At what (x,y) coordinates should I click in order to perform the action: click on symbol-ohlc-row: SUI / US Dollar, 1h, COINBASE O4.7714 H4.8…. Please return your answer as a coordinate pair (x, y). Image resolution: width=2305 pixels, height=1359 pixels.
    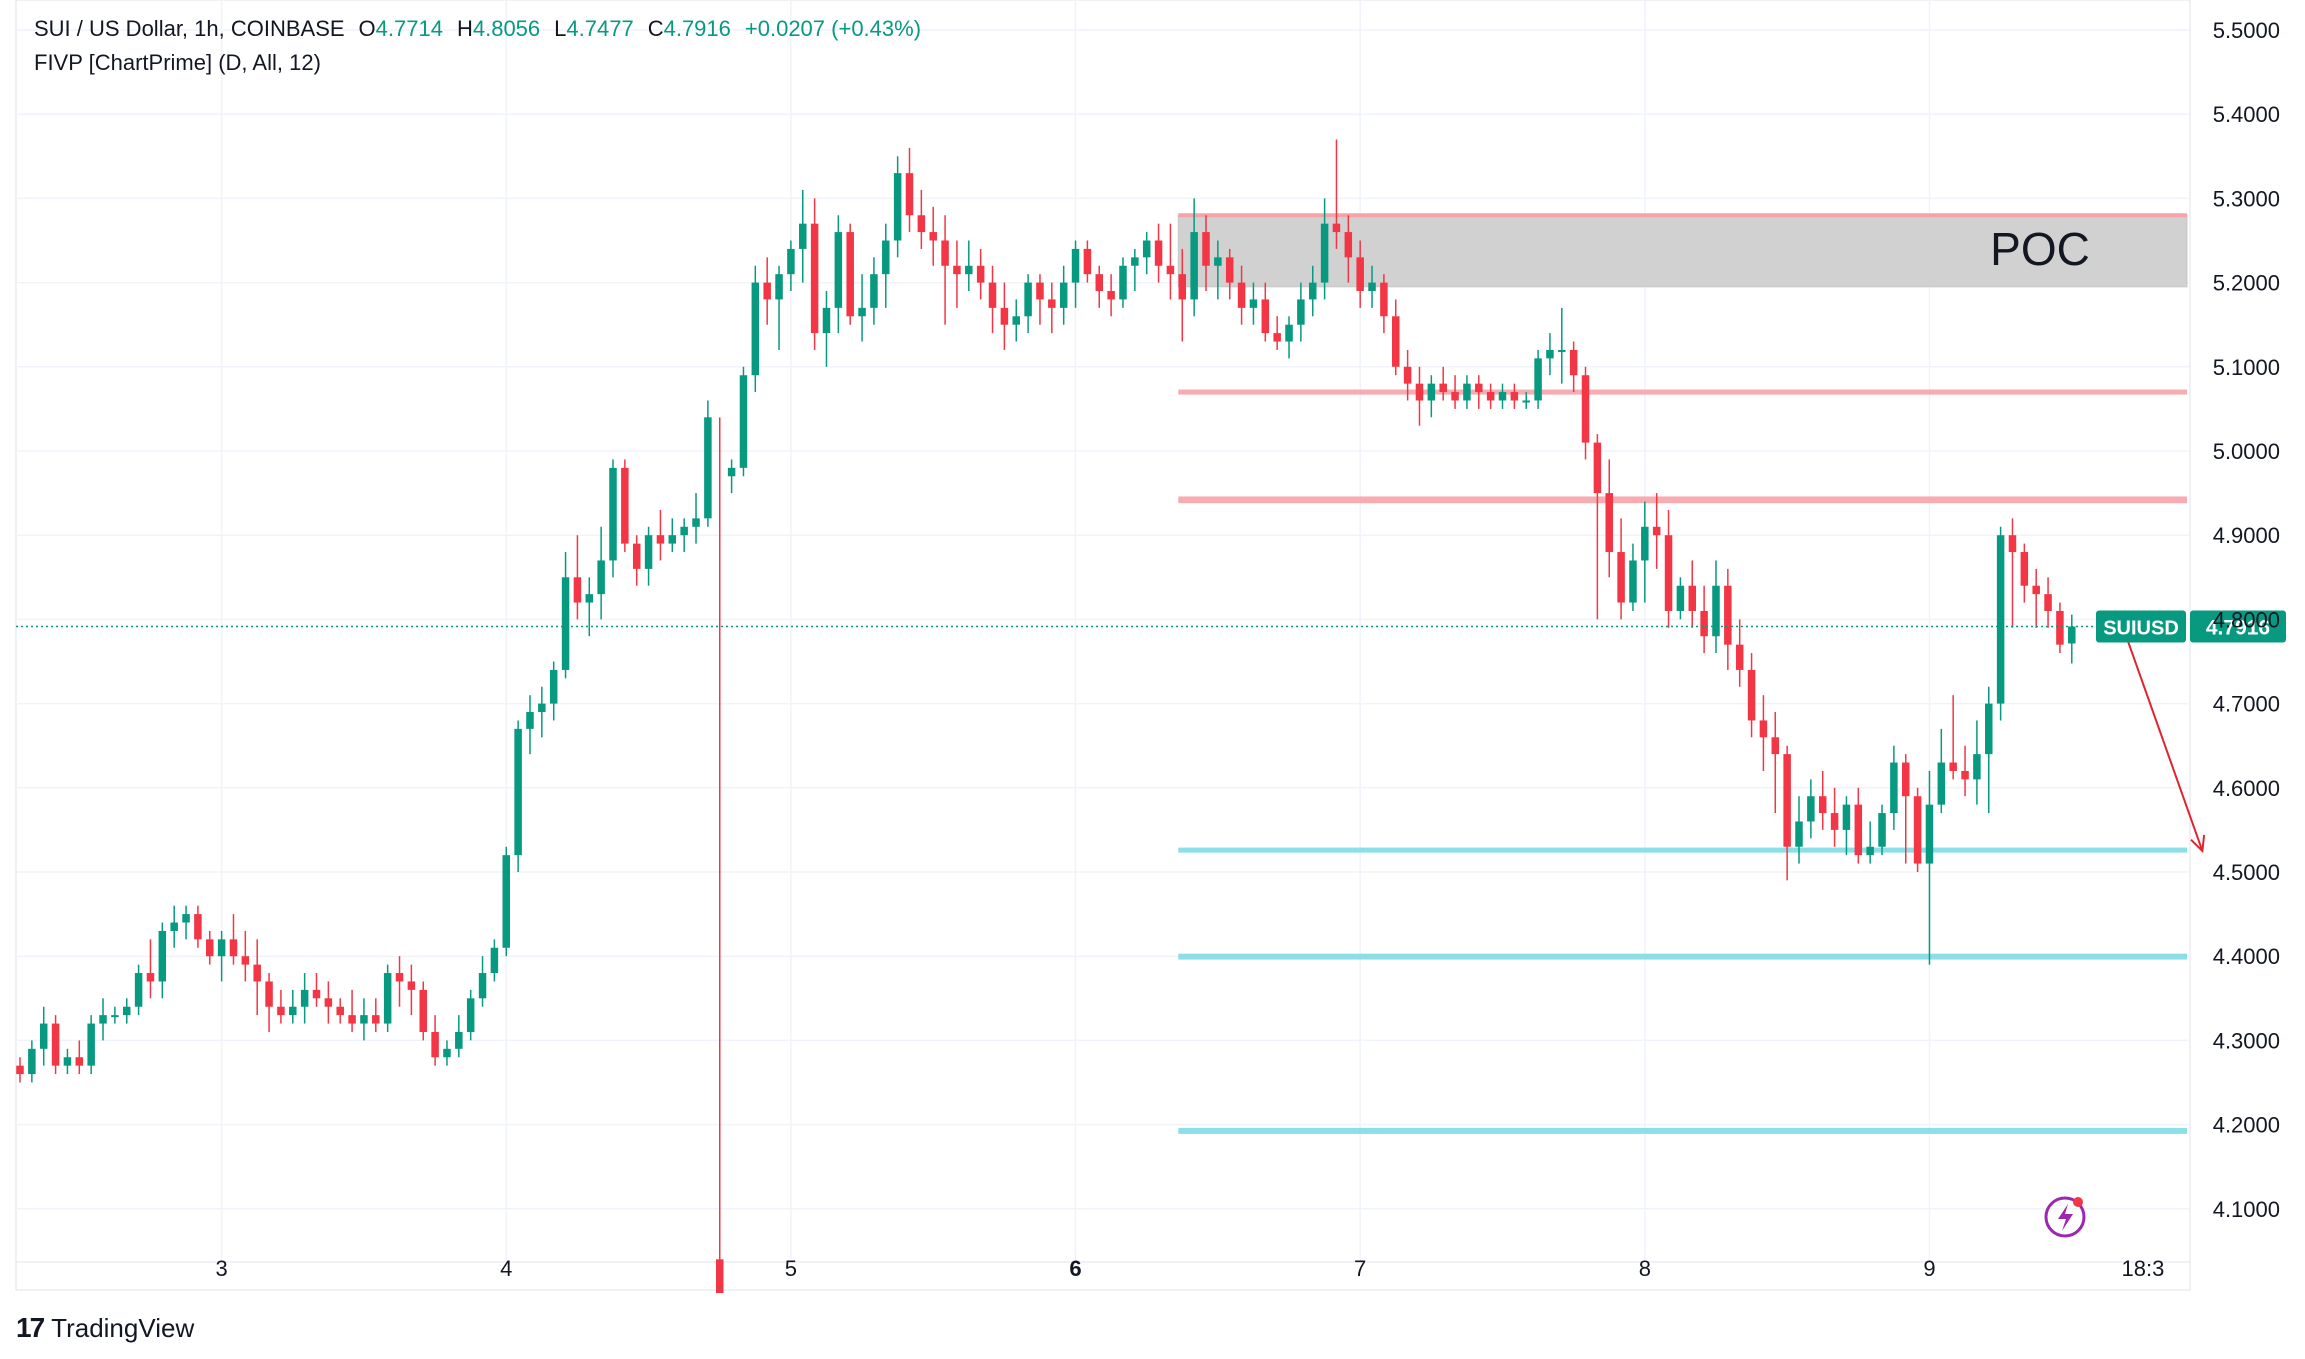
    Looking at the image, I should click on (477, 29).